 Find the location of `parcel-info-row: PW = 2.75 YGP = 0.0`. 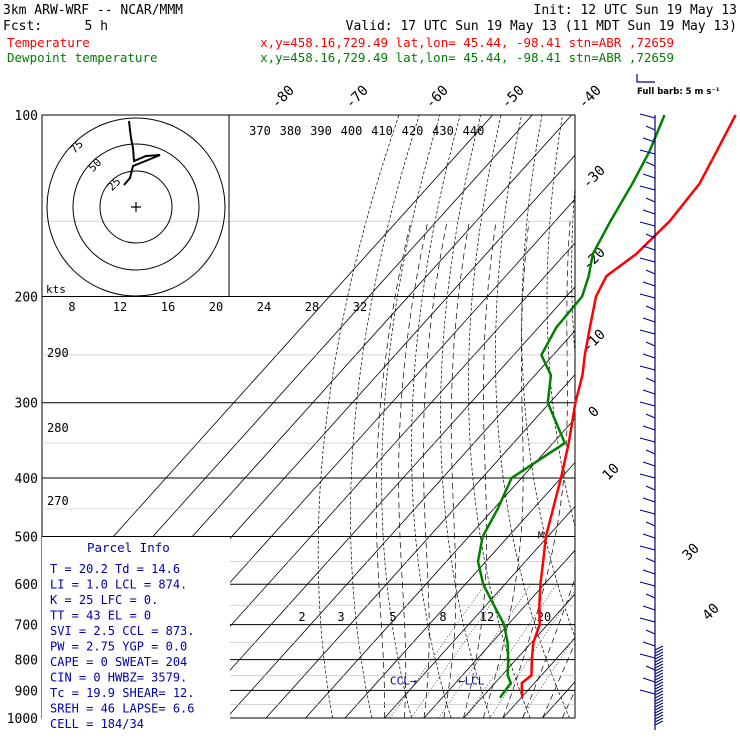

parcel-info-row: PW = 2.75 YGP = 0.0 is located at coordinates (118, 647).